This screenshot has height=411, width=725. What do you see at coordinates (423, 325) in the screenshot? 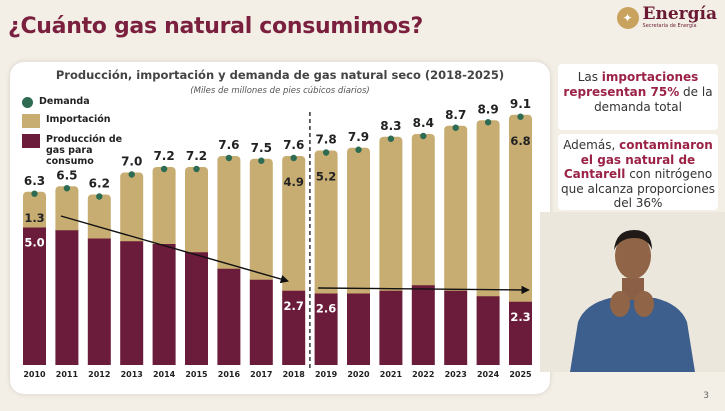
I see `production-bar-2022` at bounding box center [423, 325].